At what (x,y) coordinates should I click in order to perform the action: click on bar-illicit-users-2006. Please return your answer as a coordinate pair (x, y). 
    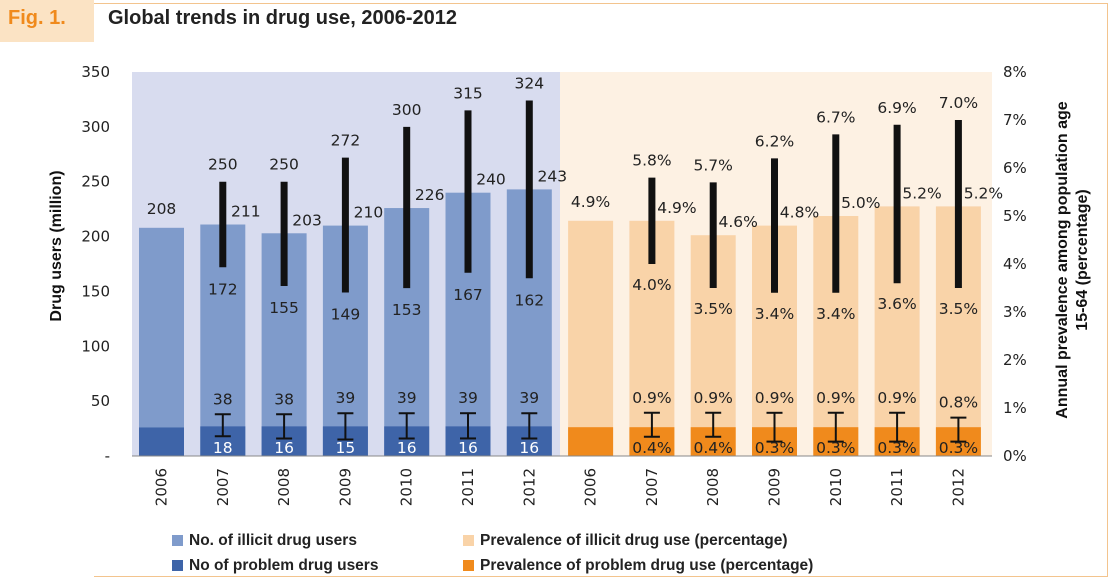
    Looking at the image, I should click on (161, 341).